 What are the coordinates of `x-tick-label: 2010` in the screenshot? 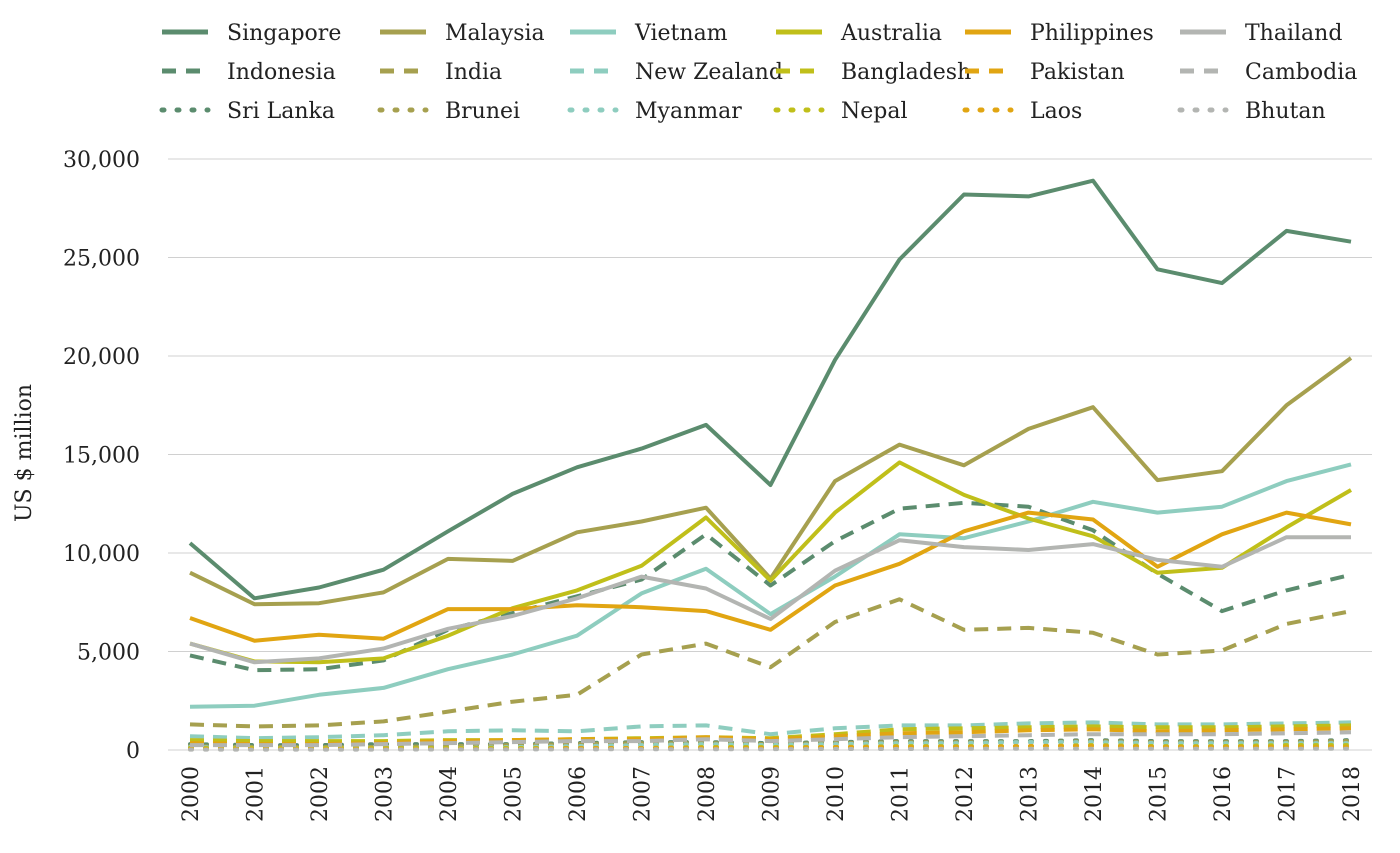 It's located at (836, 794).